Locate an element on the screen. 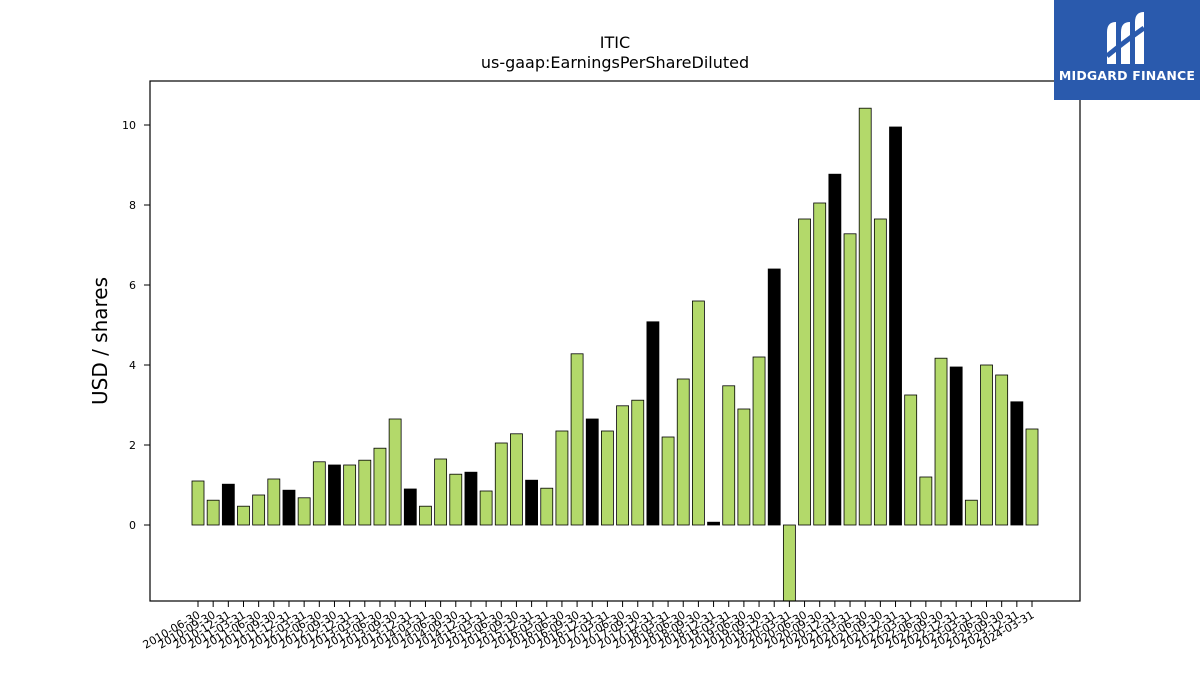  brand-logo: MIDGARD FINANCE is located at coordinates (1127, 50).